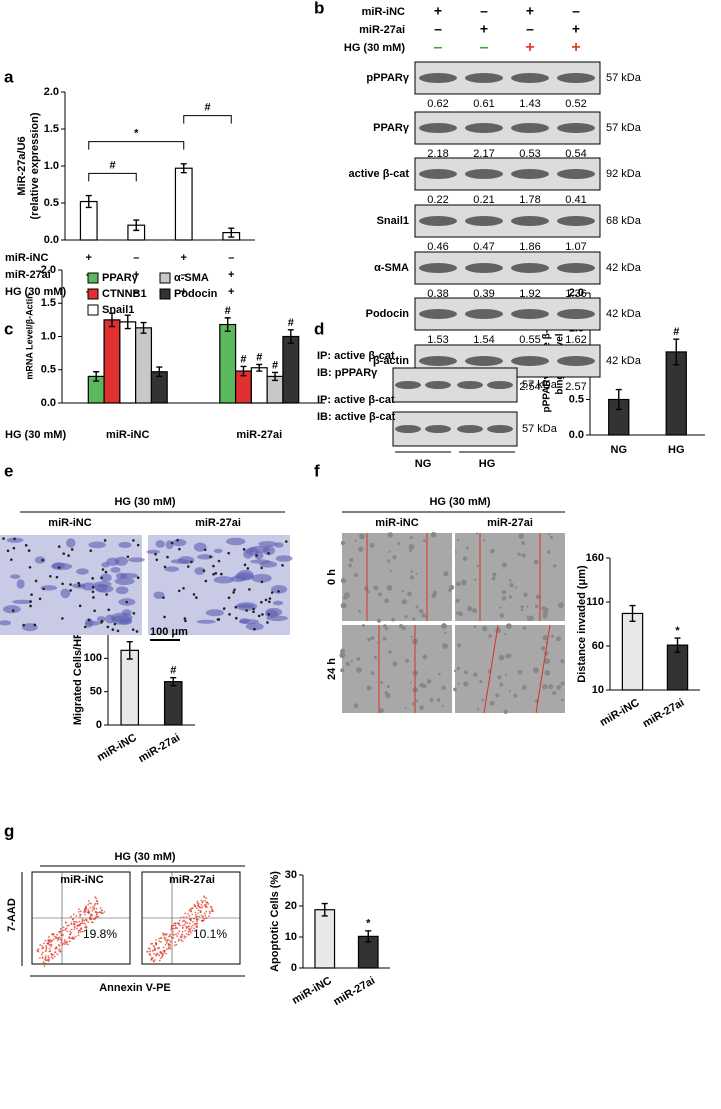 The image size is (721, 1109). I want to click on ip-label: IP: active β-cat, so click(356, 400).